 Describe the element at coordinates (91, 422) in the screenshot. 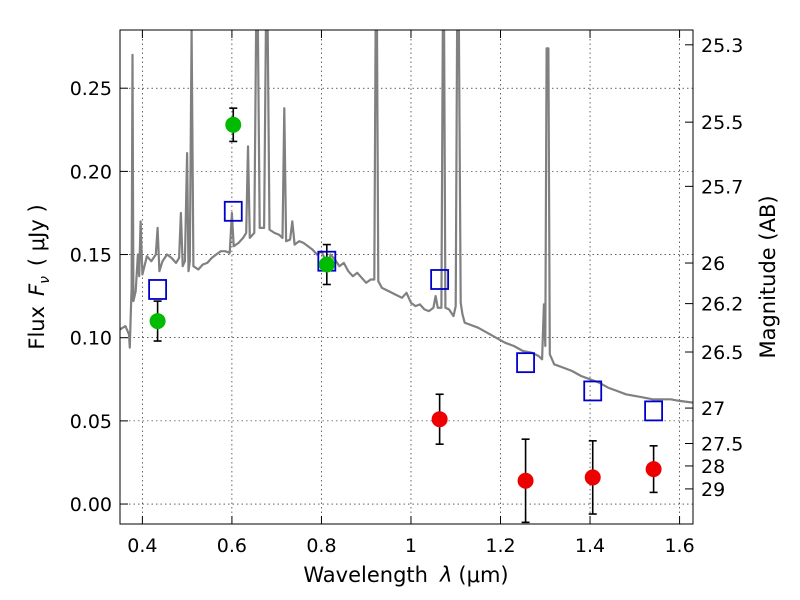

I see `y-tick-label: 0.05` at that location.